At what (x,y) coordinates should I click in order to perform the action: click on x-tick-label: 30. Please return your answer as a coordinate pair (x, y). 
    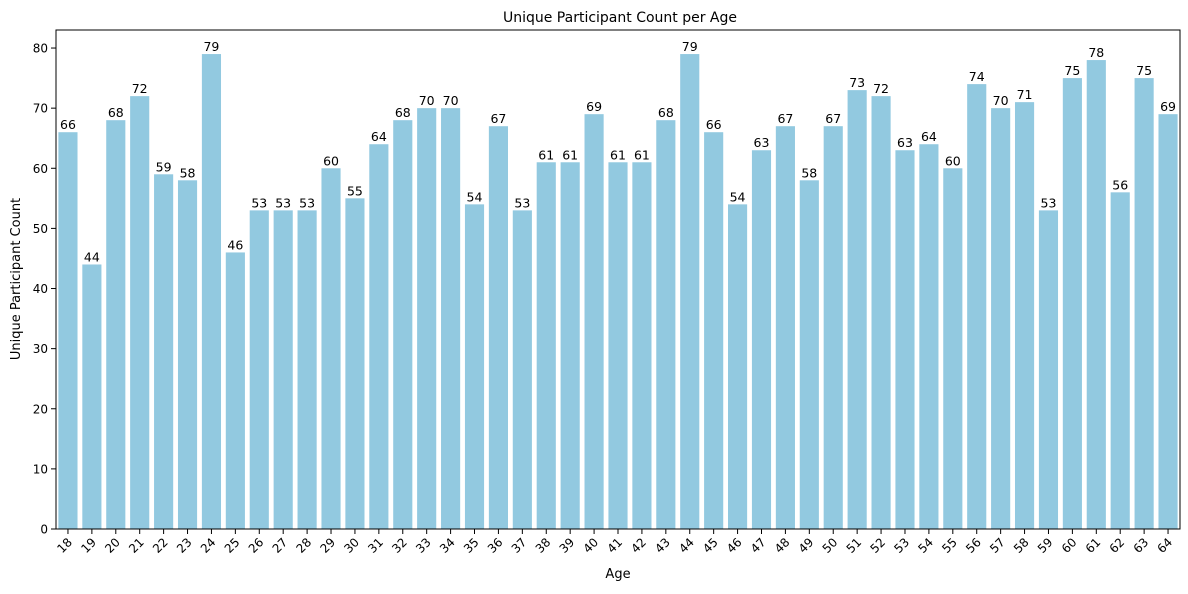
    Looking at the image, I should click on (351, 545).